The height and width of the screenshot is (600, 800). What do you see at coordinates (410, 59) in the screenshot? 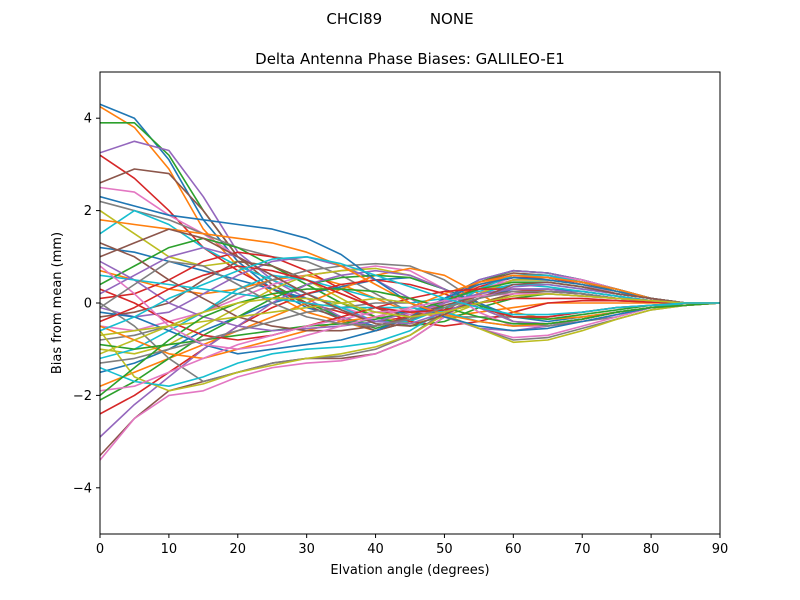
I see `chart-title: Delta Antenna Phase Biases: GALILEO-E1` at bounding box center [410, 59].